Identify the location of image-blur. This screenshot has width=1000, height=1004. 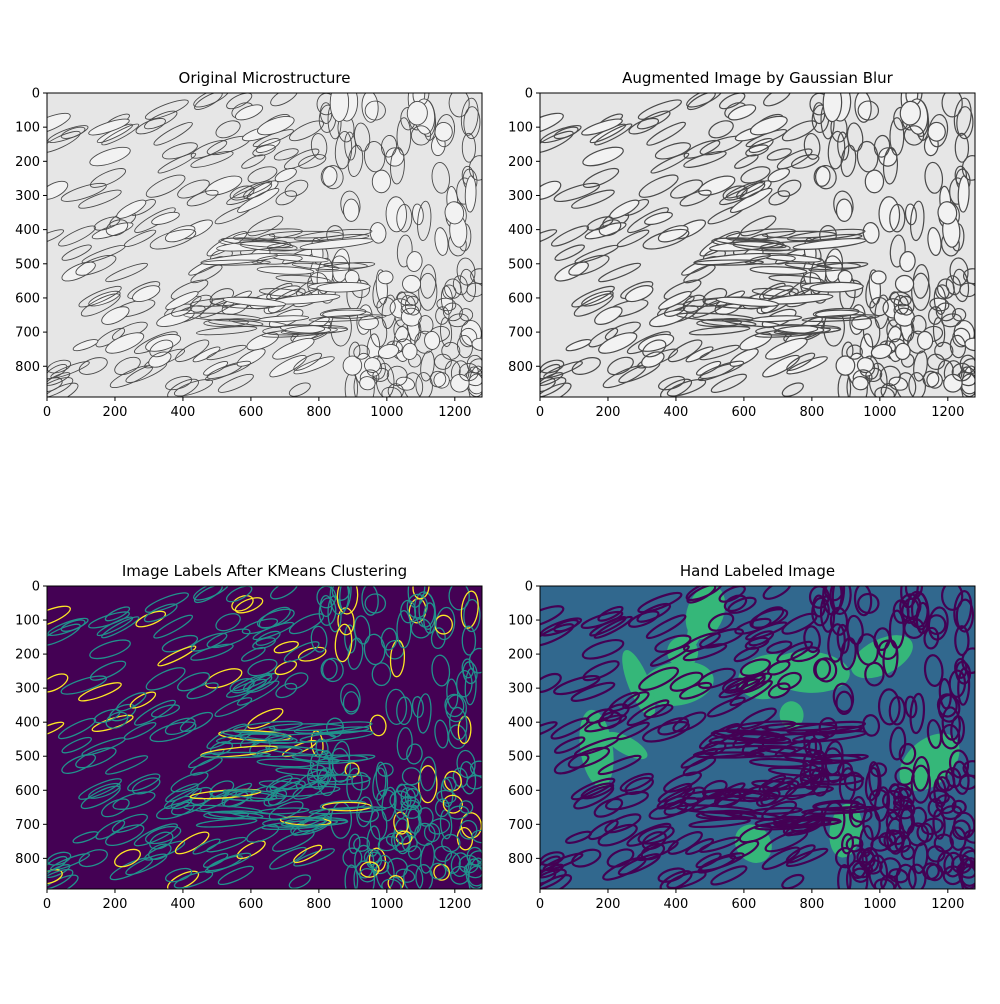
(757, 245).